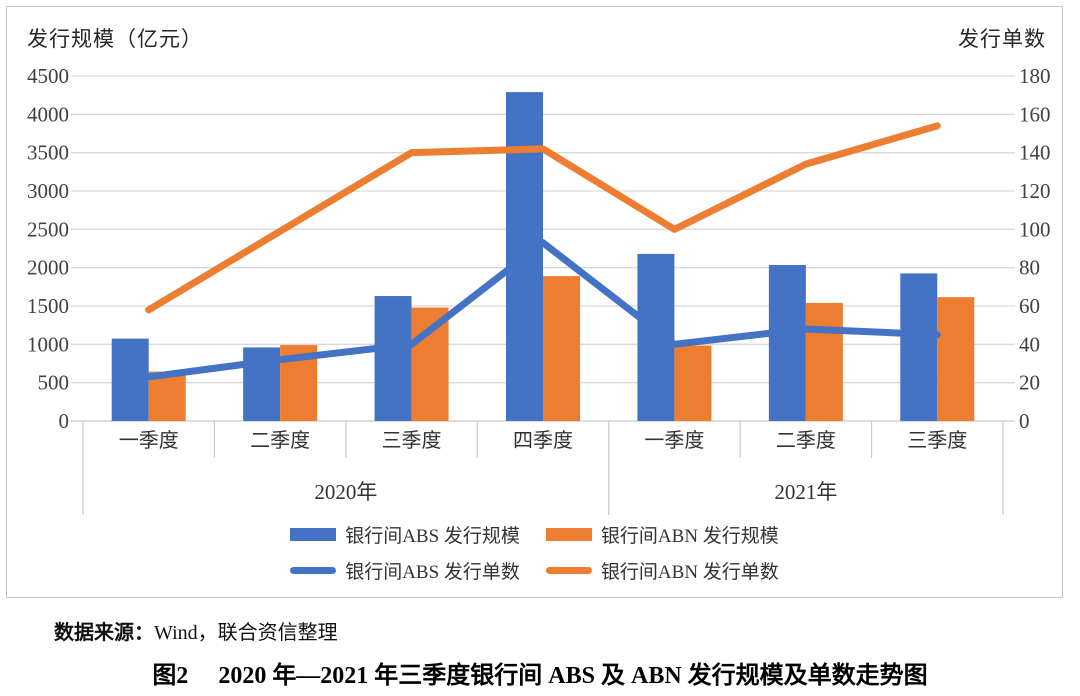 Image resolution: width=1080 pixels, height=696 pixels. Describe the element at coordinates (54, 383) in the screenshot. I see `left-axis-tick: 500` at that location.